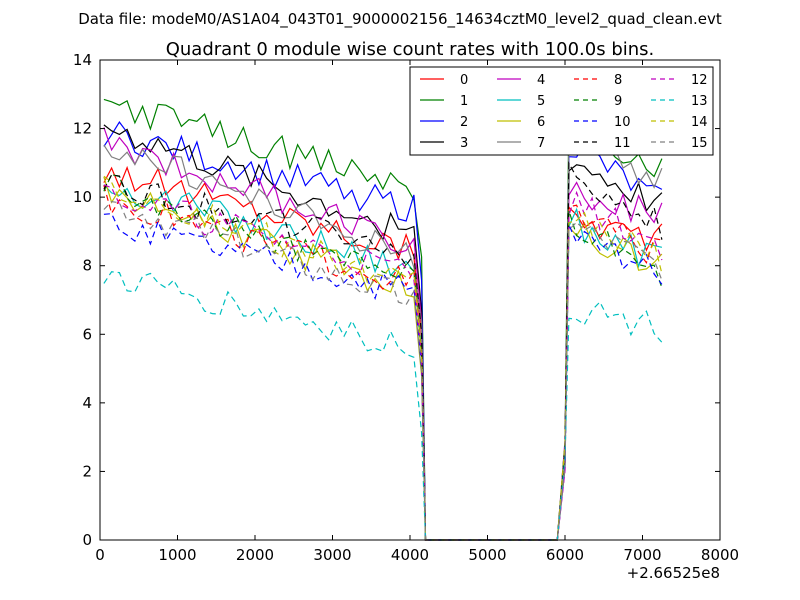  Describe the element at coordinates (561, 111) in the screenshot. I see `legend-box` at that location.